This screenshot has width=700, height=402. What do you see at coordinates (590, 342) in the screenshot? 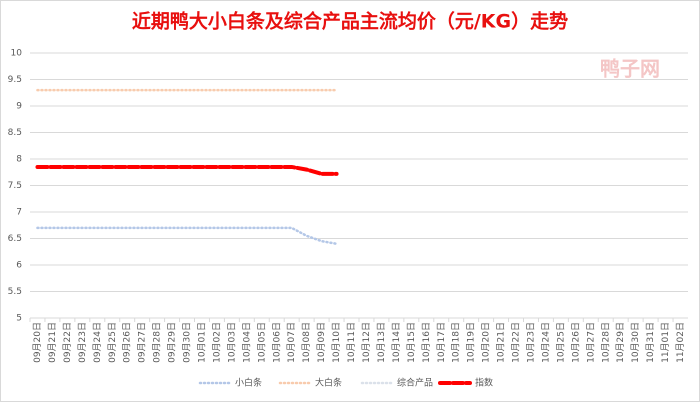
I see `x-tick-label: 10月27日` at bounding box center [590, 342].